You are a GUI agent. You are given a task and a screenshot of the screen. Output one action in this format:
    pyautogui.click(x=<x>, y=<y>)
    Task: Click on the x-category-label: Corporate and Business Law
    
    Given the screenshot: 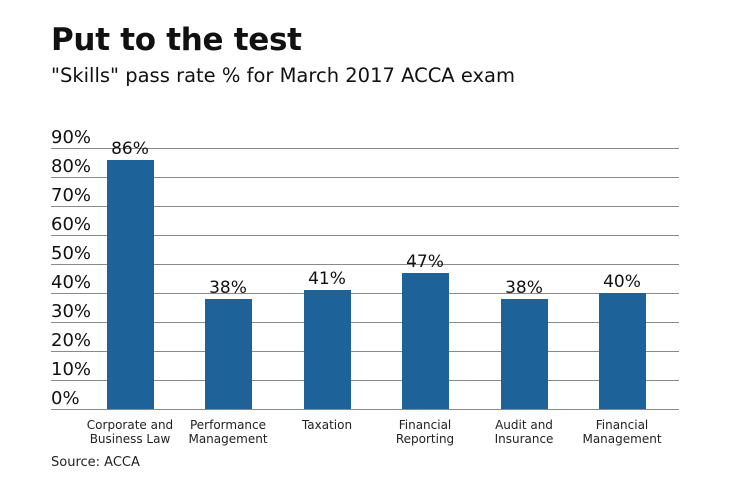 What is the action you would take?
    pyautogui.click(x=130, y=432)
    